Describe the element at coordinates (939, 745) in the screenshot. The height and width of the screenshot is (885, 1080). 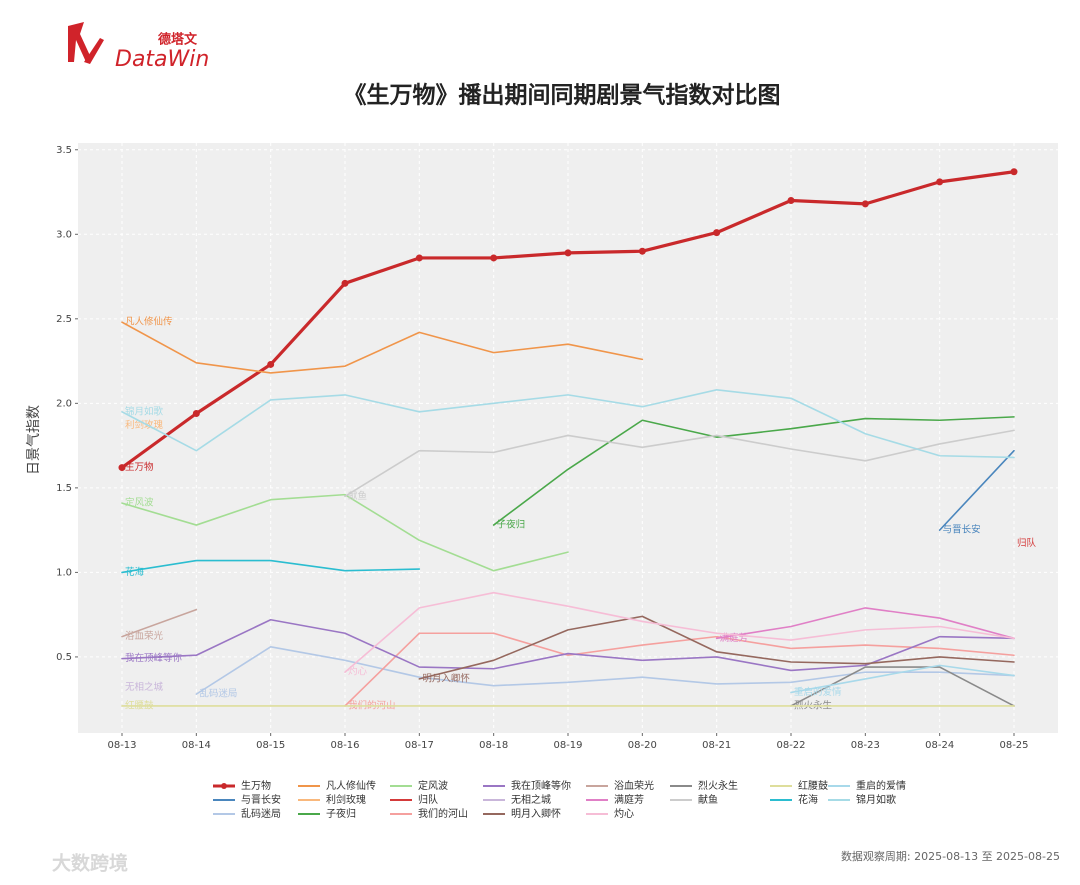
I see `x-tick-label: 08-24` at that location.